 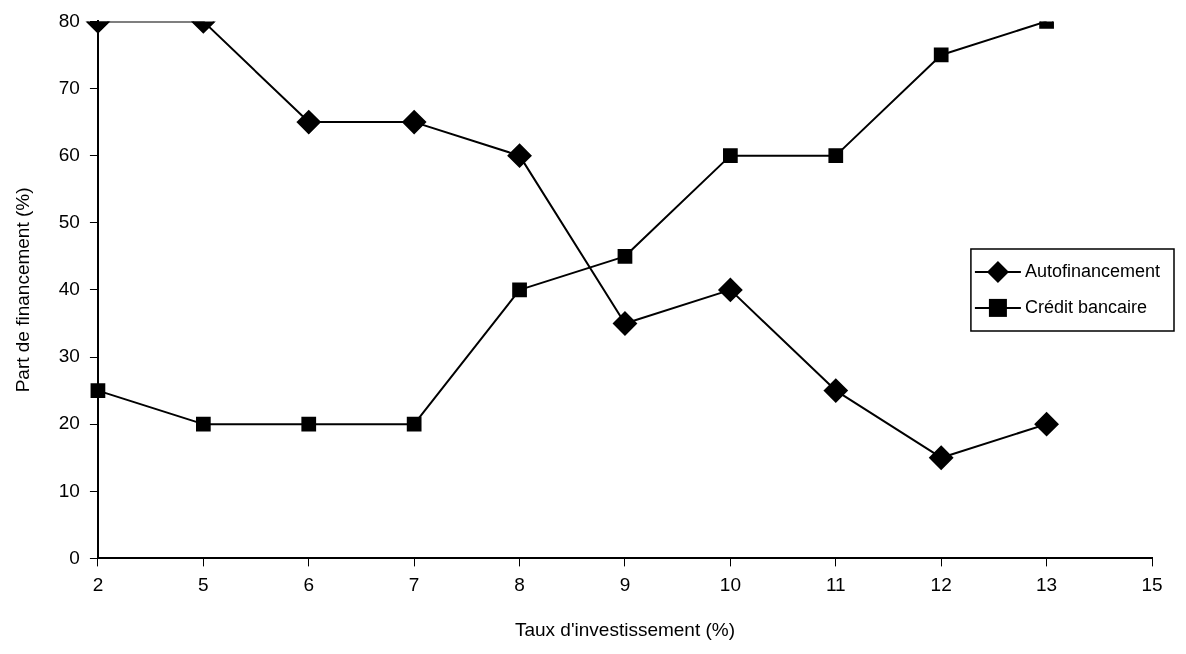 What do you see at coordinates (730, 585) in the screenshot?
I see `x-tick-label: 10` at bounding box center [730, 585].